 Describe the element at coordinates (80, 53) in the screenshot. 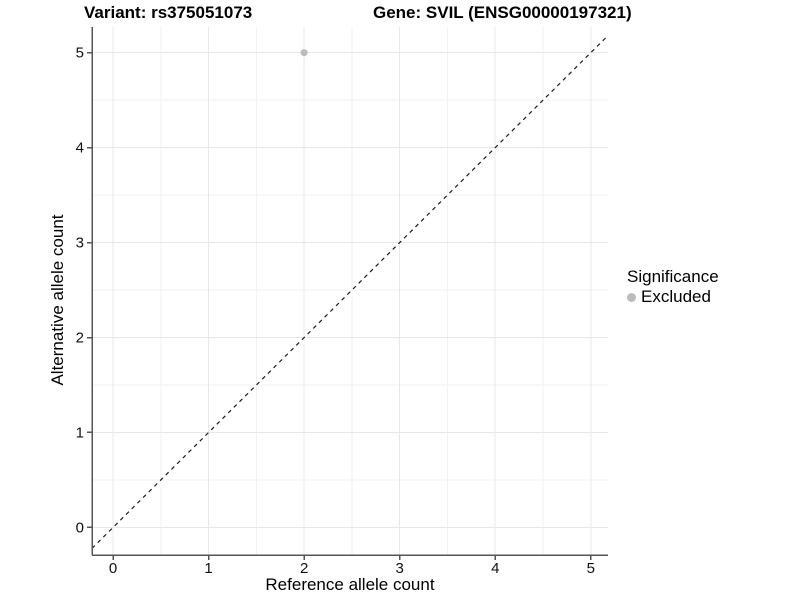

I see `y-tick-label: 5` at that location.